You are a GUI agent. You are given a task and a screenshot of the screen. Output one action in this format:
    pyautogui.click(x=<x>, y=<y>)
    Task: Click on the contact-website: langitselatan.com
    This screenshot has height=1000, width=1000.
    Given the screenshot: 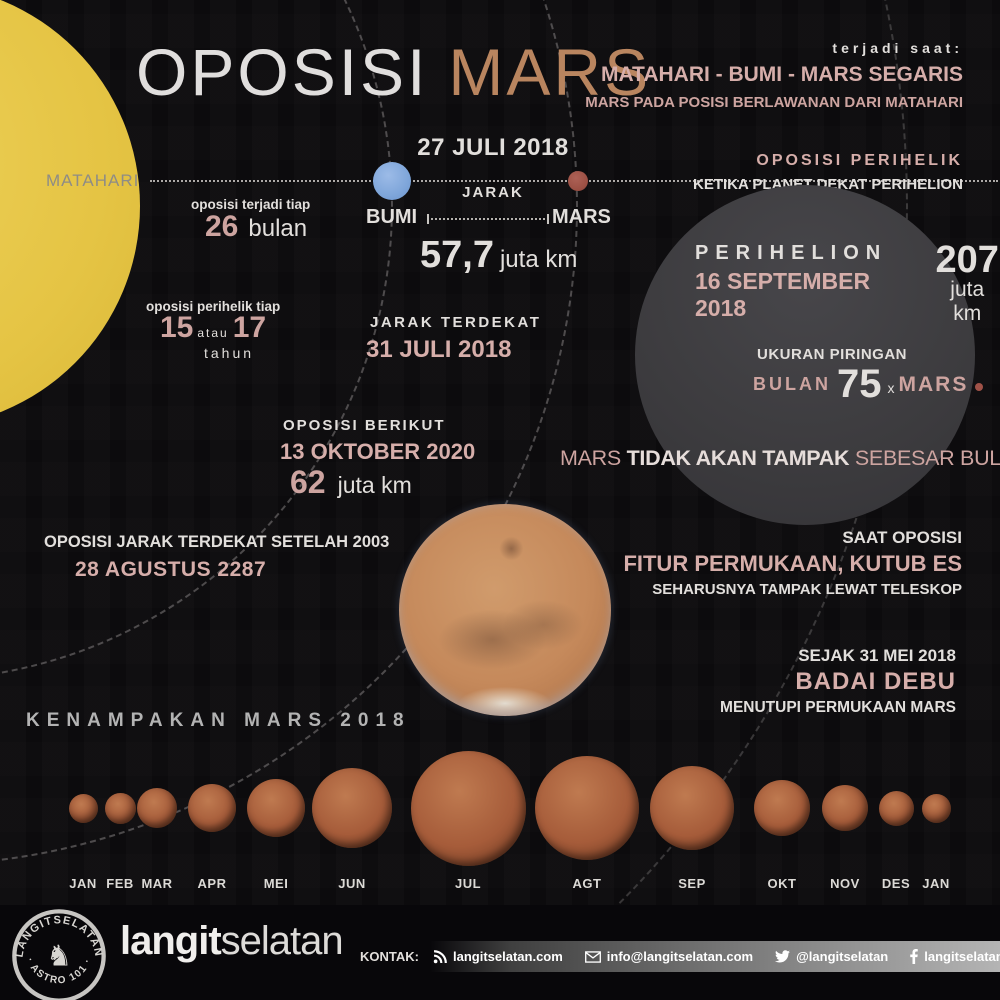 What is the action you would take?
    pyautogui.click(x=498, y=956)
    